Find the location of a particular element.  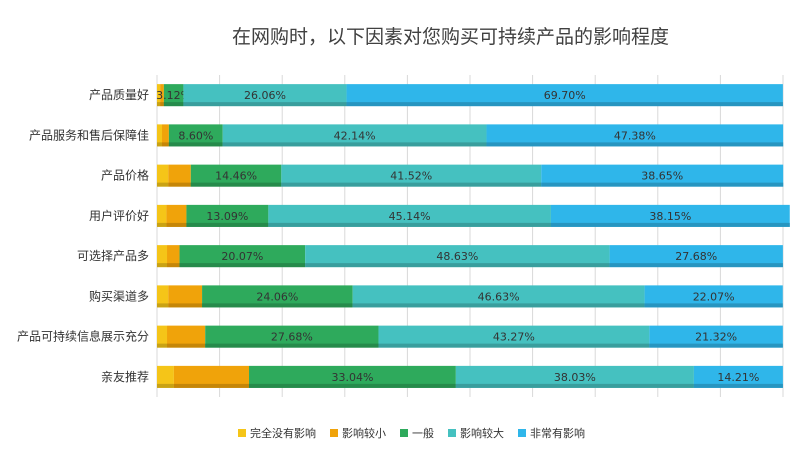

data-label: 47.38% is located at coordinates (635, 135).